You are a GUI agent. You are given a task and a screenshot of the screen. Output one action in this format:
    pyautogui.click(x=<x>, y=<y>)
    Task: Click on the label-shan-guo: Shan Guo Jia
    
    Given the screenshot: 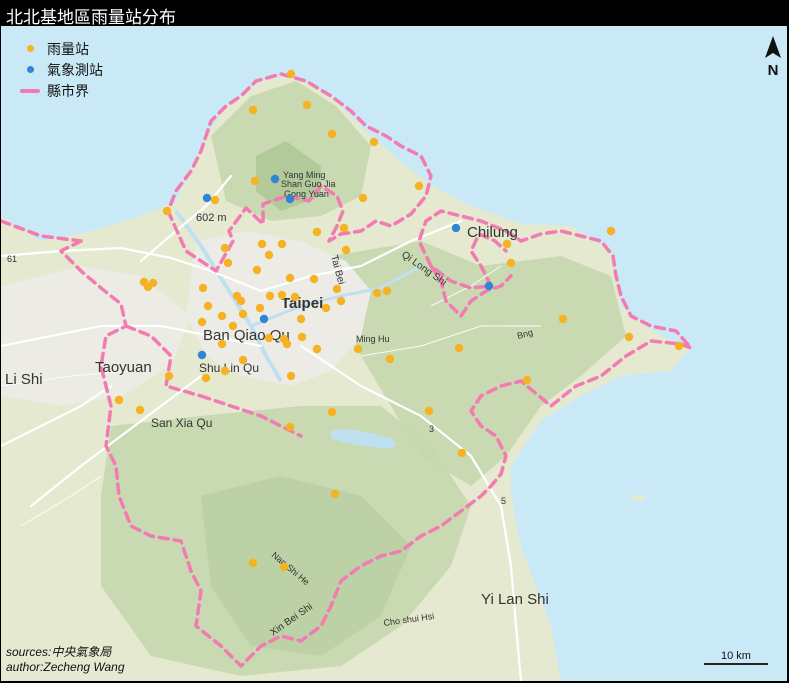 What is the action you would take?
    pyautogui.click(x=308, y=184)
    